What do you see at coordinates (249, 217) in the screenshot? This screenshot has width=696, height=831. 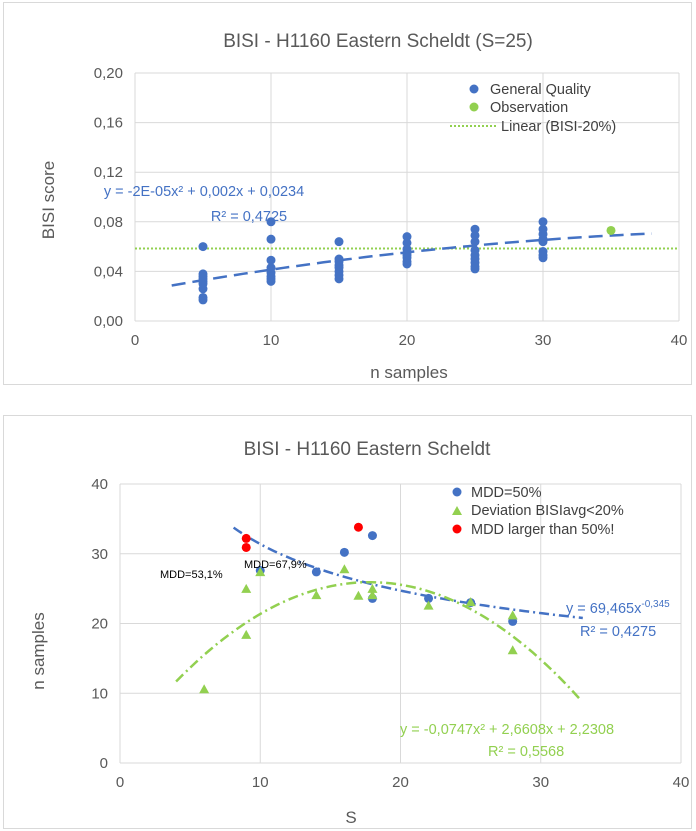 I see `trendline-r-squared: R² = 0,4725` at bounding box center [249, 217].